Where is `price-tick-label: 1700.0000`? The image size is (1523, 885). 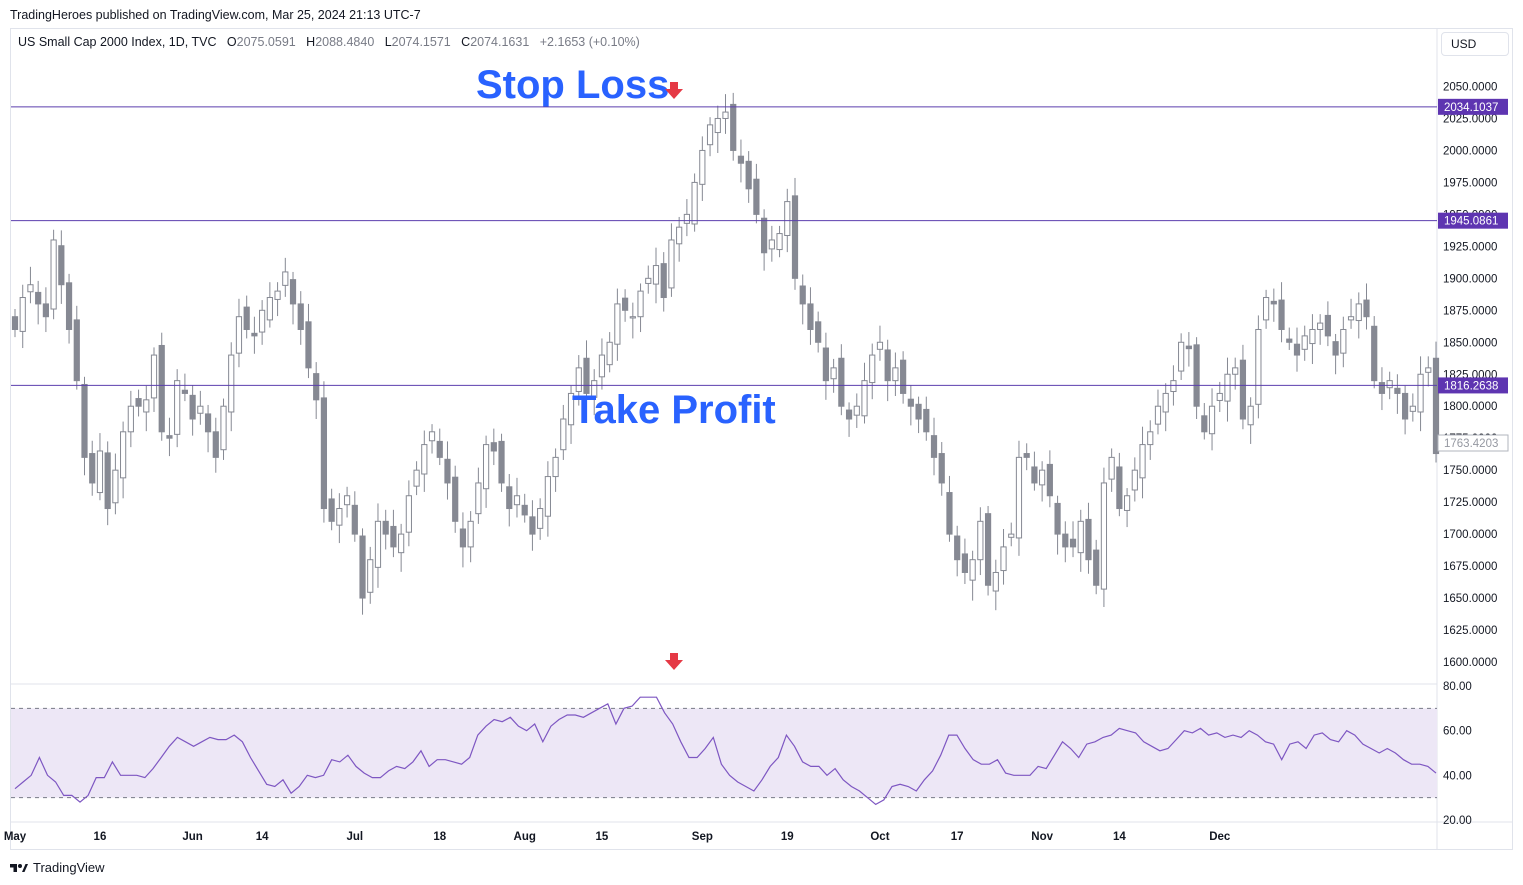 price-tick-label: 1700.0000 is located at coordinates (1470, 535).